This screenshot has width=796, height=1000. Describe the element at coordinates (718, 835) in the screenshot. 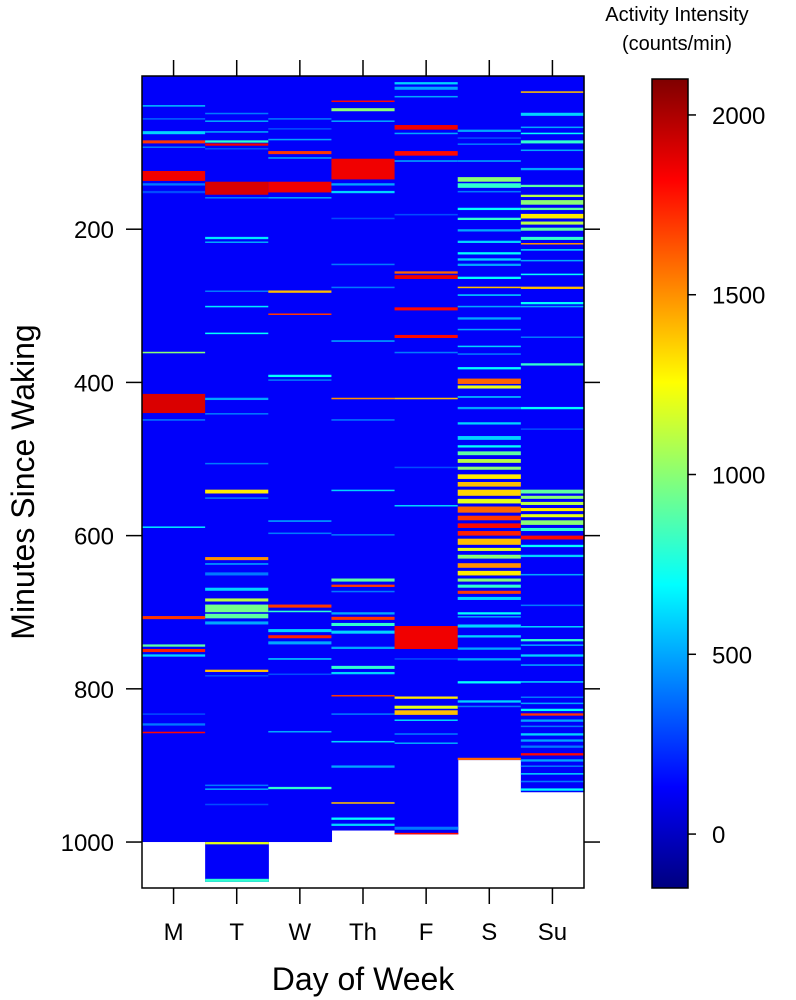

I see `colorbar-tick-label: 0` at that location.